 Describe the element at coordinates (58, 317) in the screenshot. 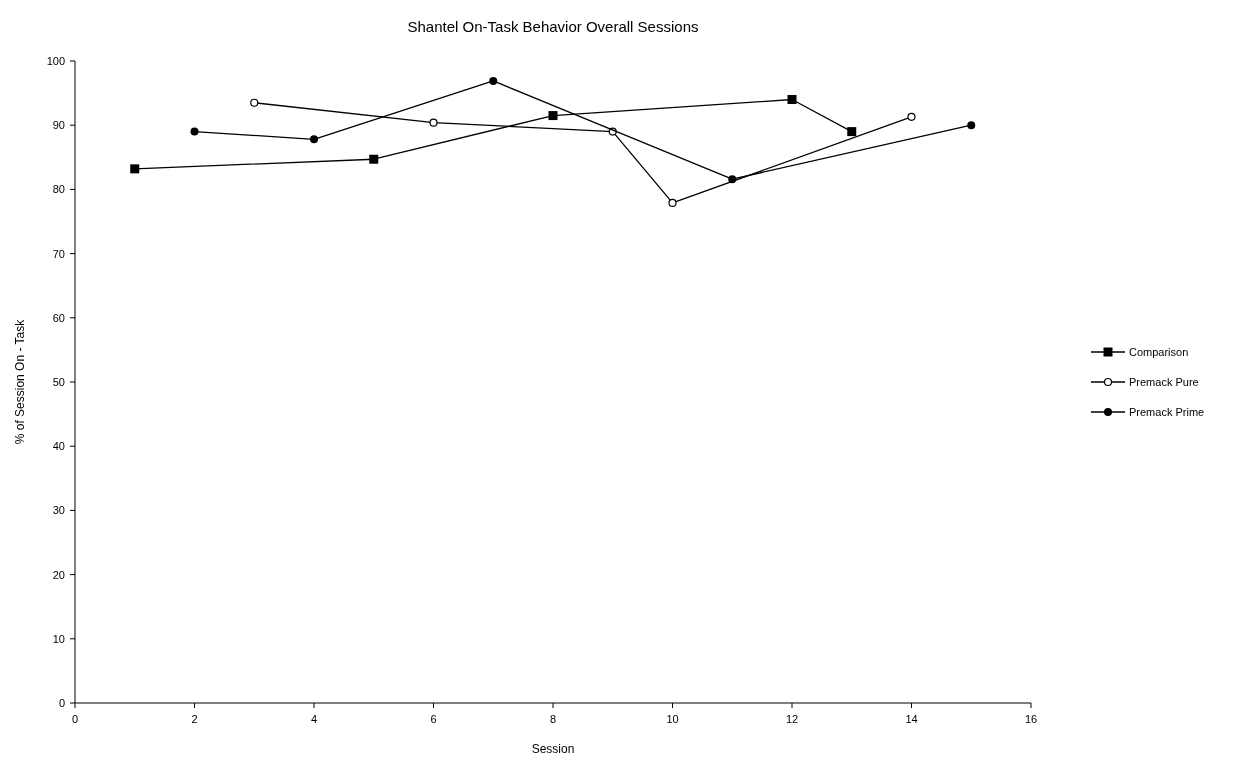

I see `y-tick-label: 60` at that location.